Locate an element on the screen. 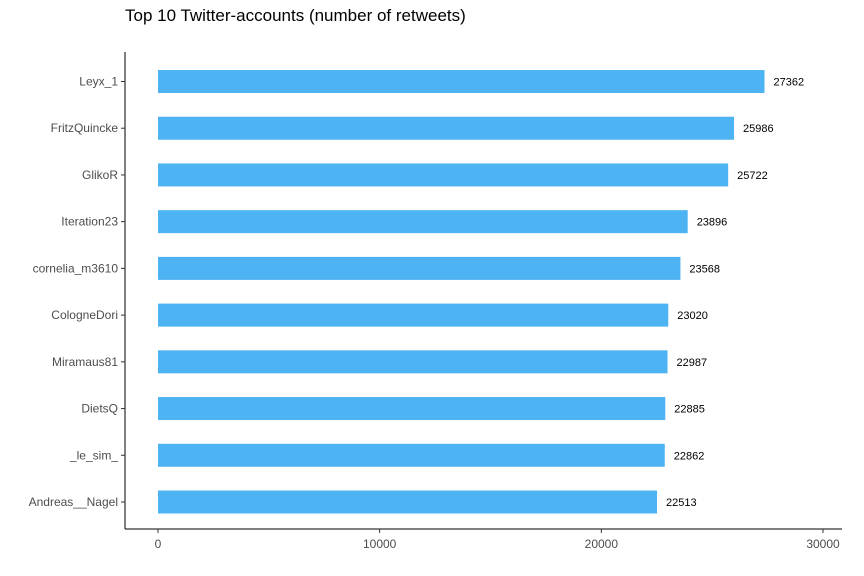 The height and width of the screenshot is (576, 864). data-label: 23020 is located at coordinates (692, 316).